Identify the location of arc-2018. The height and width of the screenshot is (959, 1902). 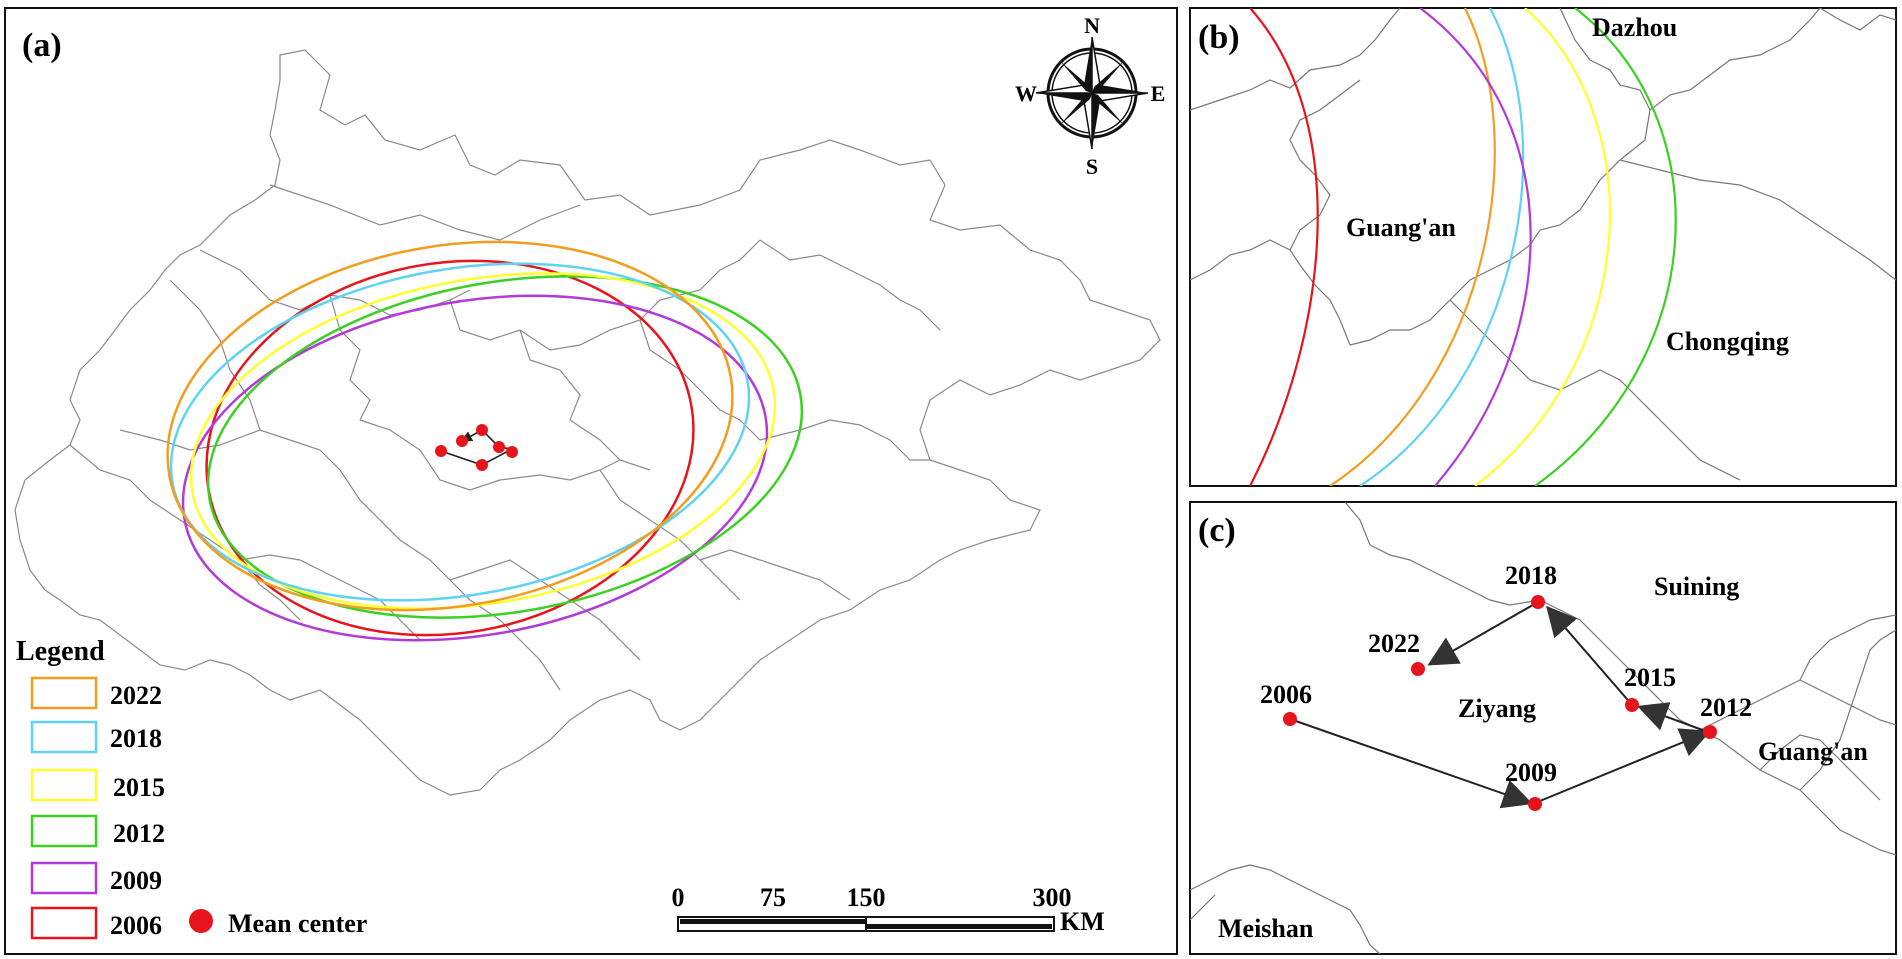
(1442, 247).